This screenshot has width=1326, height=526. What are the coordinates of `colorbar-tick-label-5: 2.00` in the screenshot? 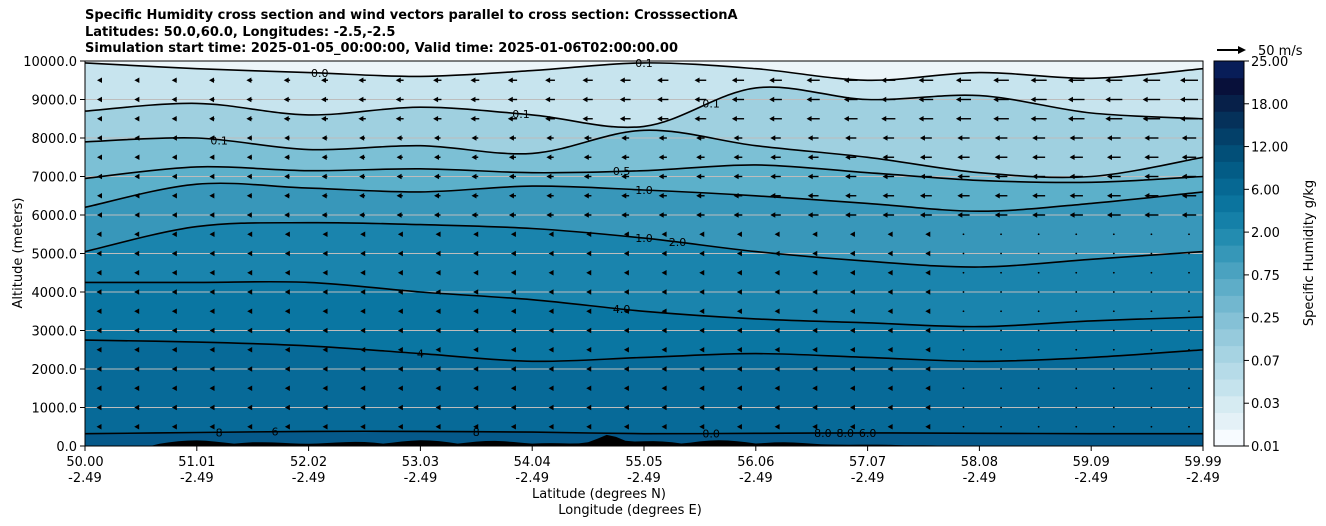 It's located at (1265, 233).